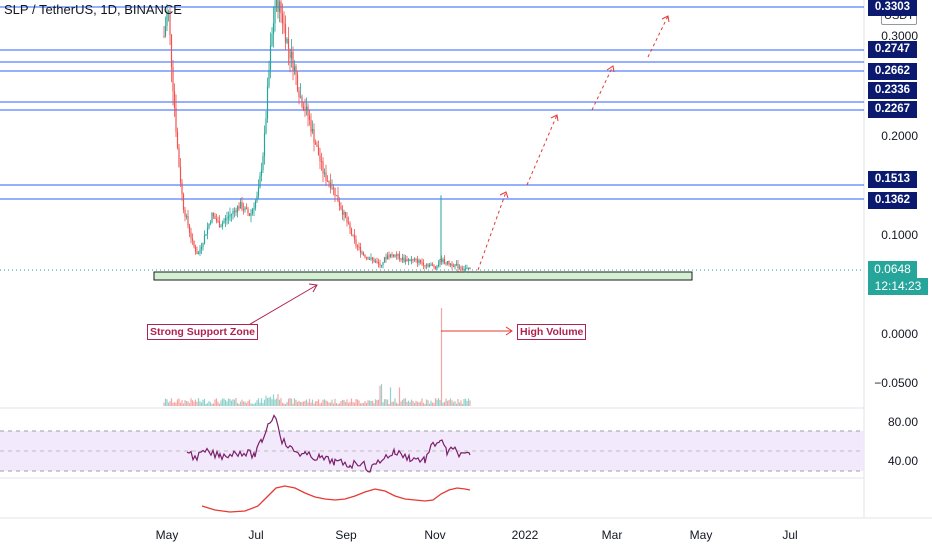 This screenshot has height=550, width=932. I want to click on price-axis-label: 0.2000, so click(899, 136).